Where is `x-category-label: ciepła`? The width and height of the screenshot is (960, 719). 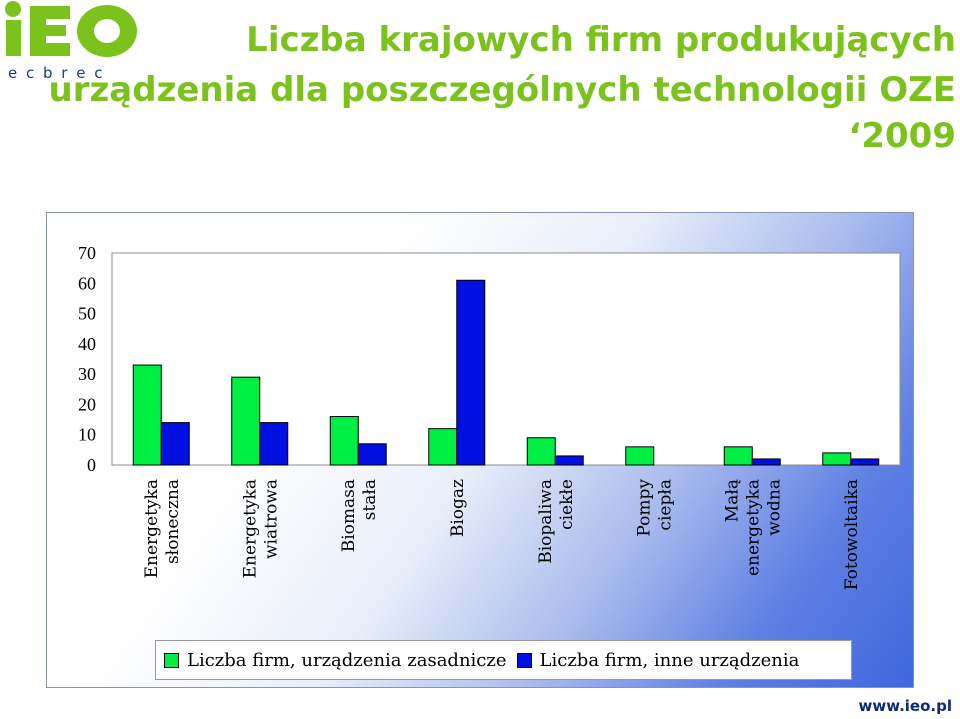 x-category-label: ciepła is located at coordinates (665, 505).